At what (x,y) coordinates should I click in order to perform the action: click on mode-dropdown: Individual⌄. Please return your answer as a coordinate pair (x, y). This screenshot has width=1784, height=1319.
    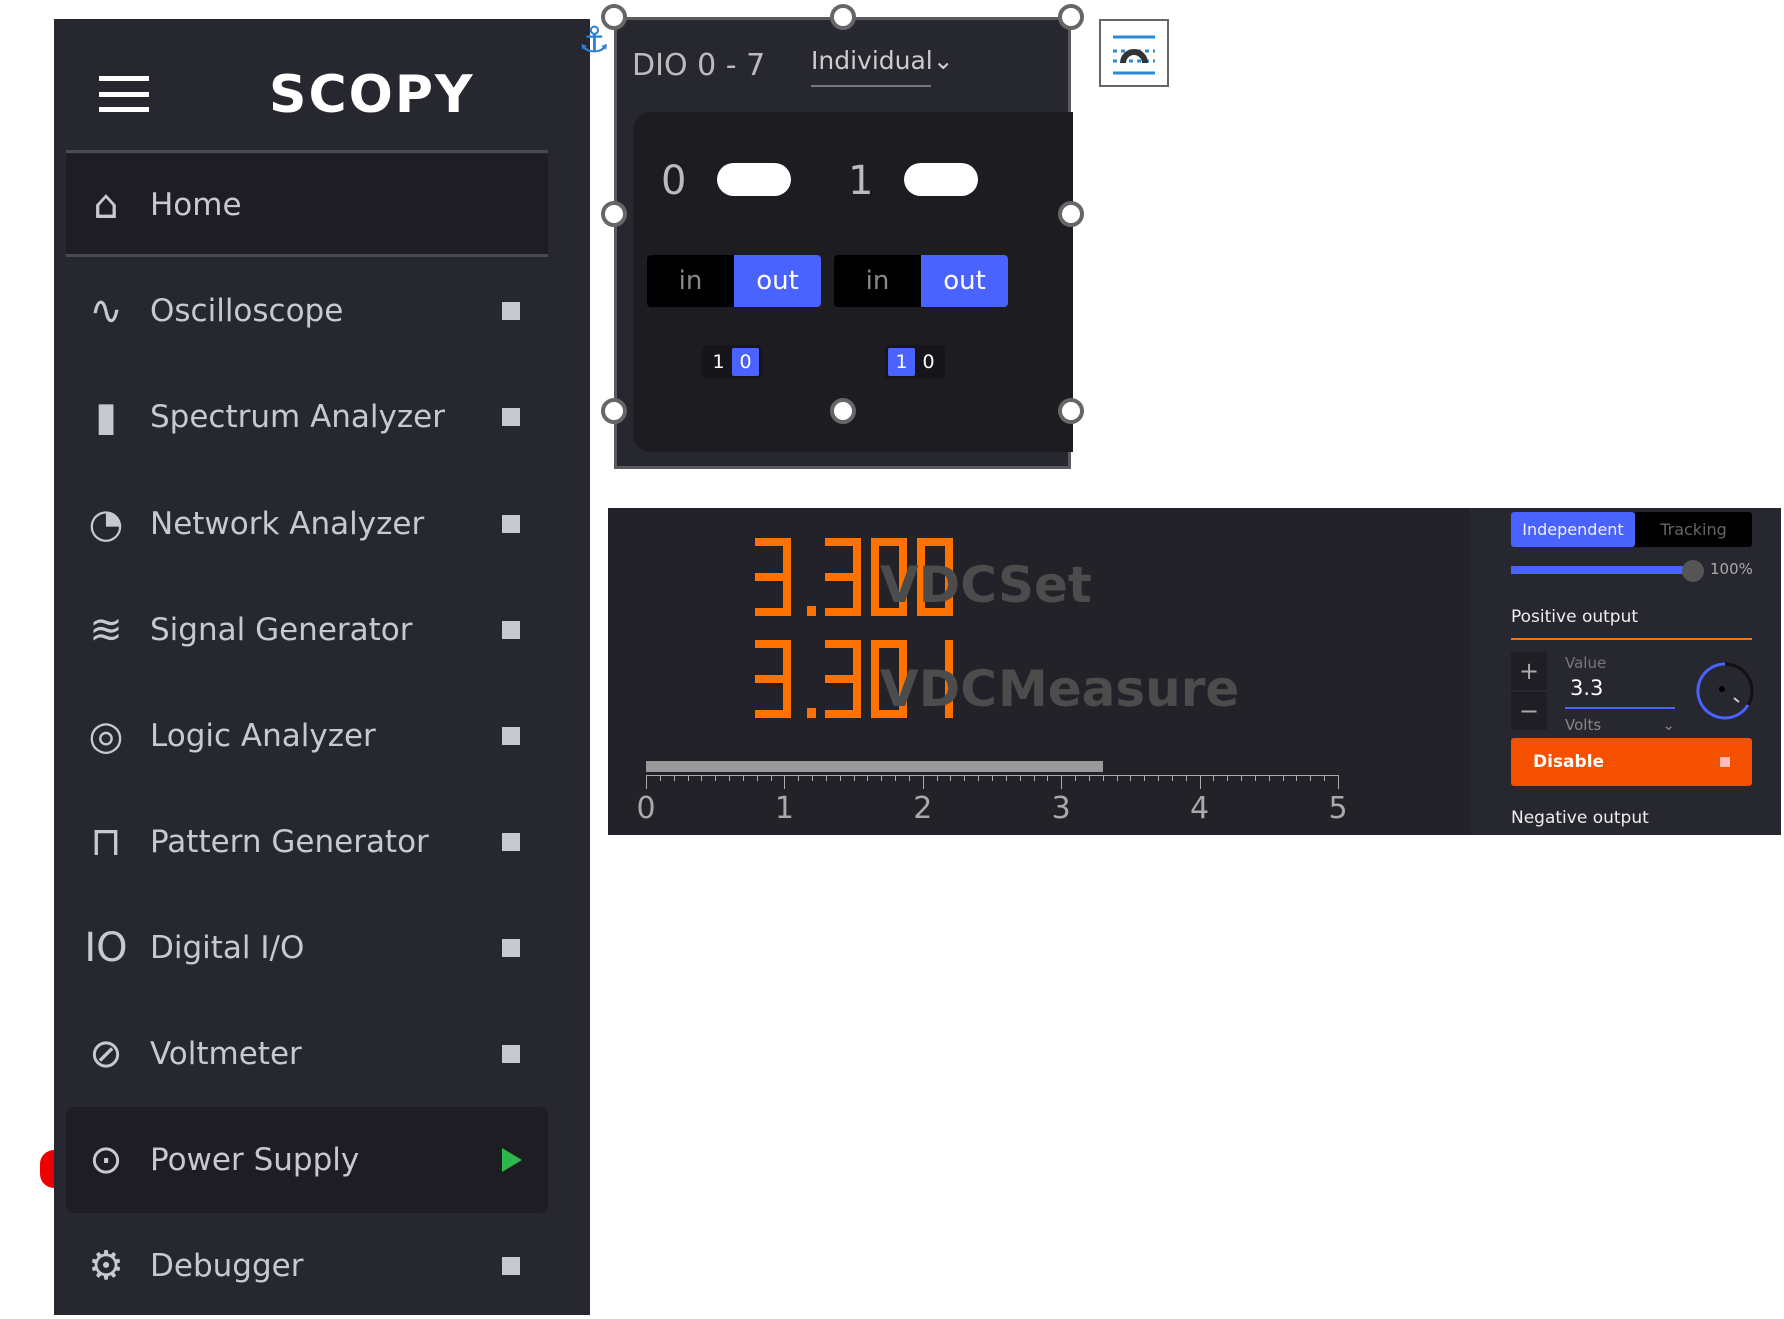
    Looking at the image, I should click on (882, 66).